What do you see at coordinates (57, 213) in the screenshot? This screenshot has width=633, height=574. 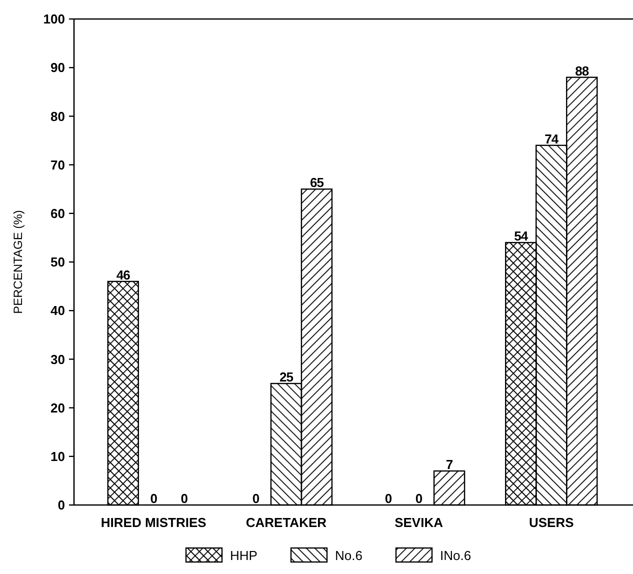 I see `y-tick-label: 60` at bounding box center [57, 213].